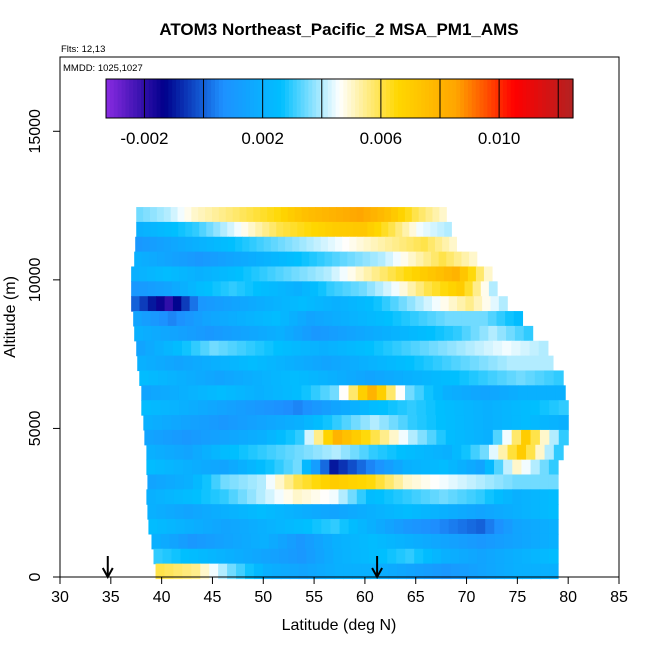 The width and height of the screenshot is (650, 650). Describe the element at coordinates (339, 98) in the screenshot. I see `colorbar-frame` at that location.